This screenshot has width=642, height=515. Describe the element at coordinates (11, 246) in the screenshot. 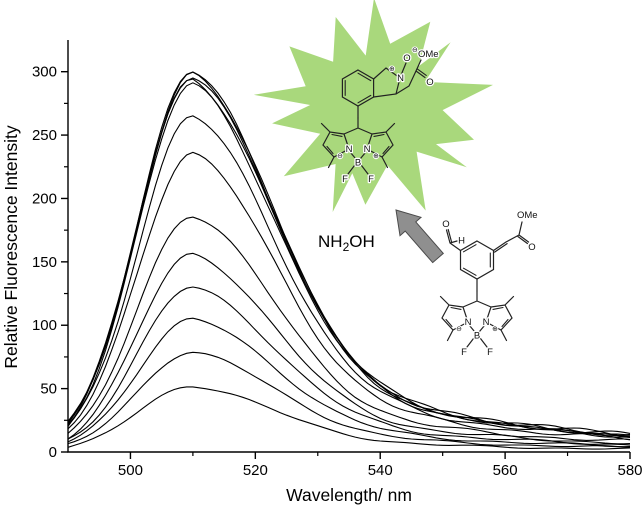

I see `y-axis-title: Relative Fluorescence Intensity` at that location.